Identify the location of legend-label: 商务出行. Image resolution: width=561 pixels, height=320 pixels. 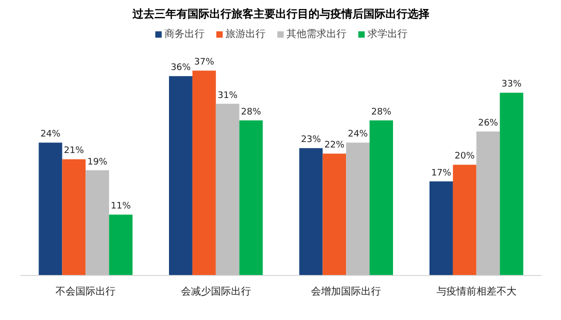
(184, 34).